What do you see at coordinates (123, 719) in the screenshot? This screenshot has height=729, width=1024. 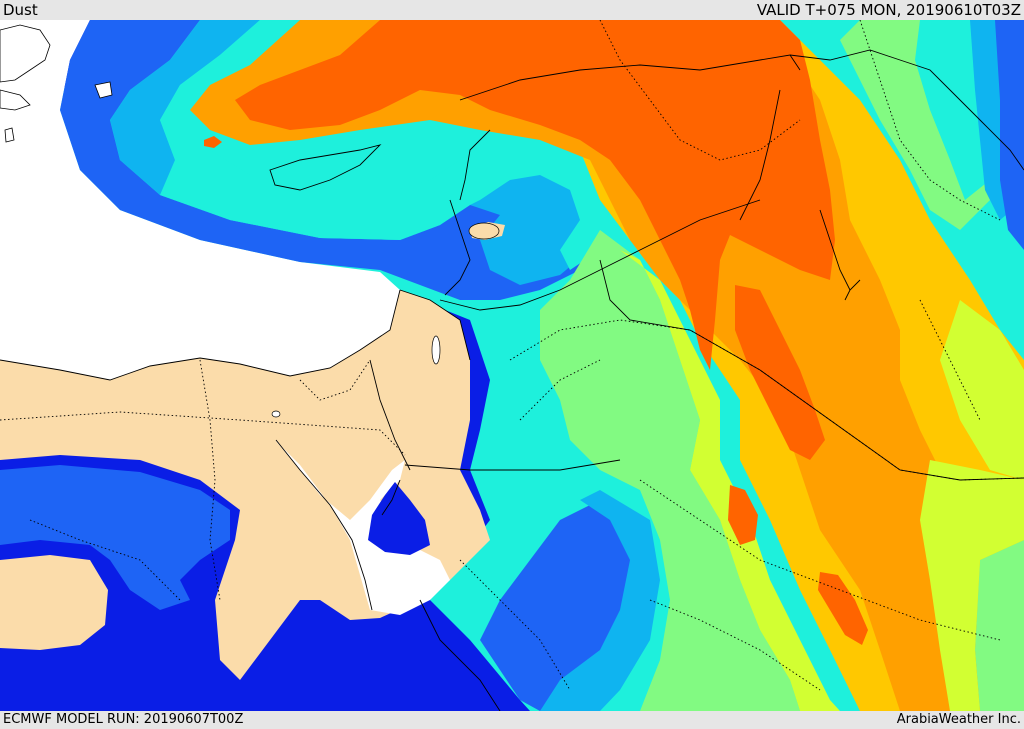 I see `model-run-label: ECMWF MODEL RUN: 20190607T00Z` at bounding box center [123, 719].